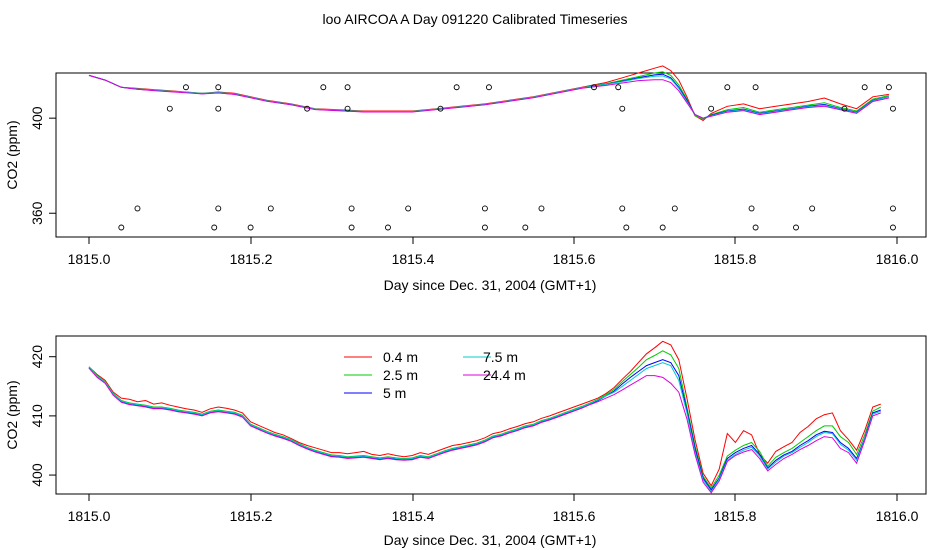  I want to click on y-tick-label: 360, so click(37, 213).